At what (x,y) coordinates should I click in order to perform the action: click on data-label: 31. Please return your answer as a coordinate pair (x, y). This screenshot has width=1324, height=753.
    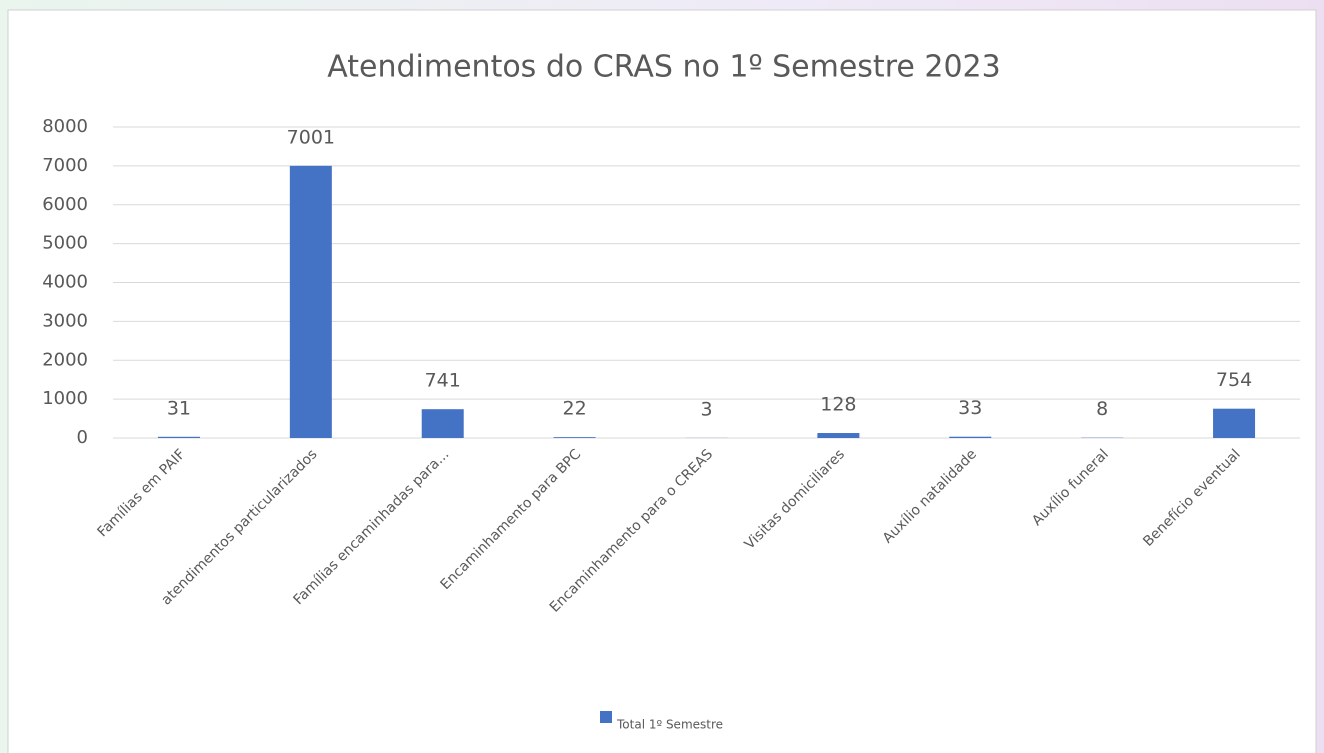
    Looking at the image, I should click on (179, 408).